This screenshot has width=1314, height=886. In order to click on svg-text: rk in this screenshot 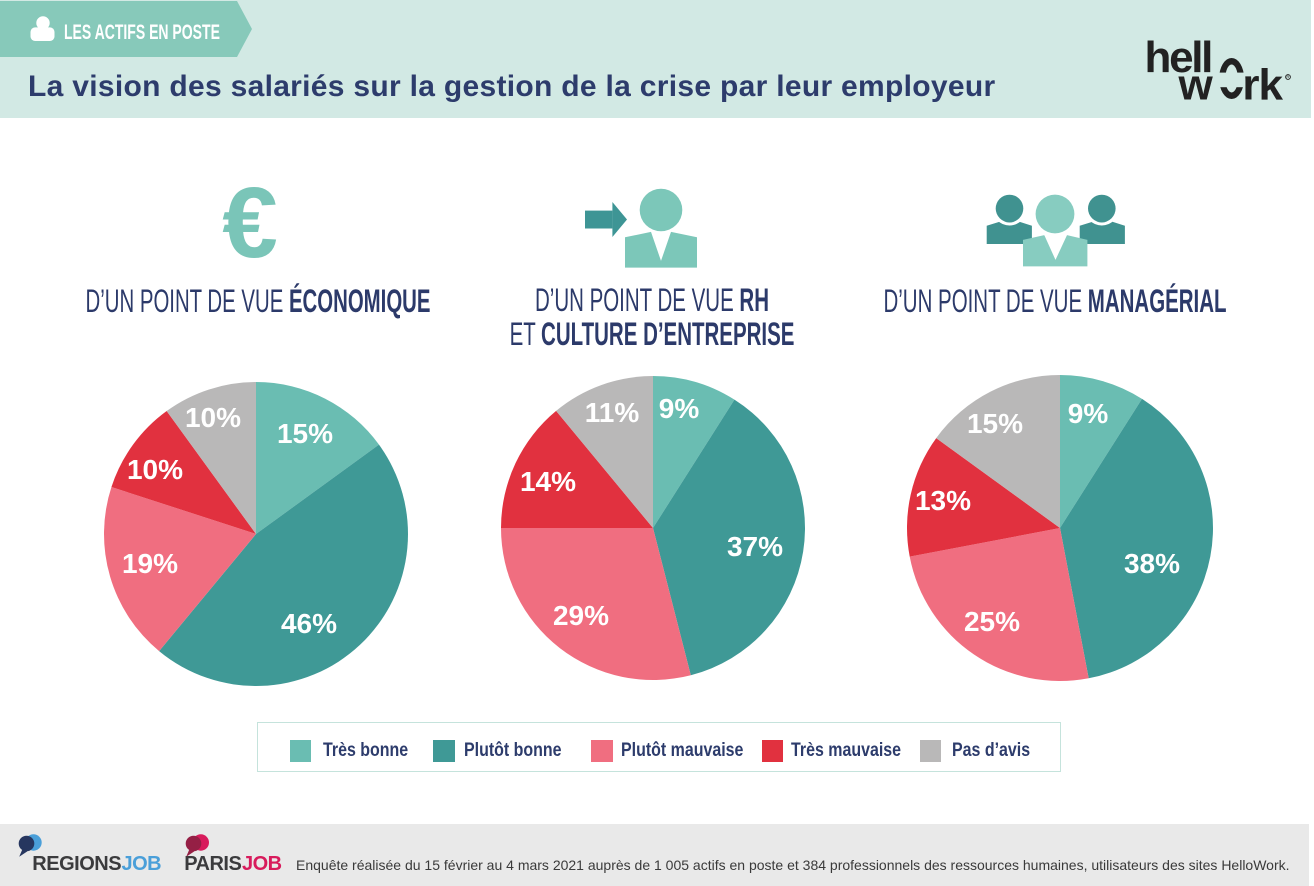, I will do `click(1262, 84)`.